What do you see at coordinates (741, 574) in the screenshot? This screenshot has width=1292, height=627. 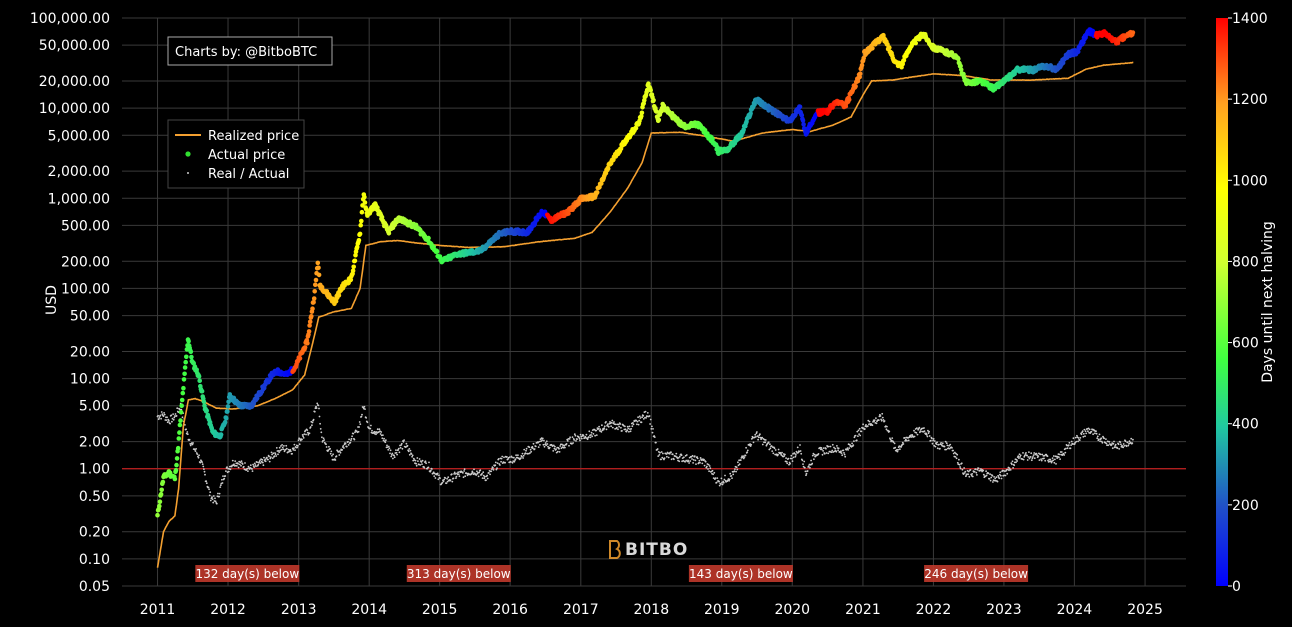 I see `below-label-text: 143 day(s) below` at bounding box center [741, 574].